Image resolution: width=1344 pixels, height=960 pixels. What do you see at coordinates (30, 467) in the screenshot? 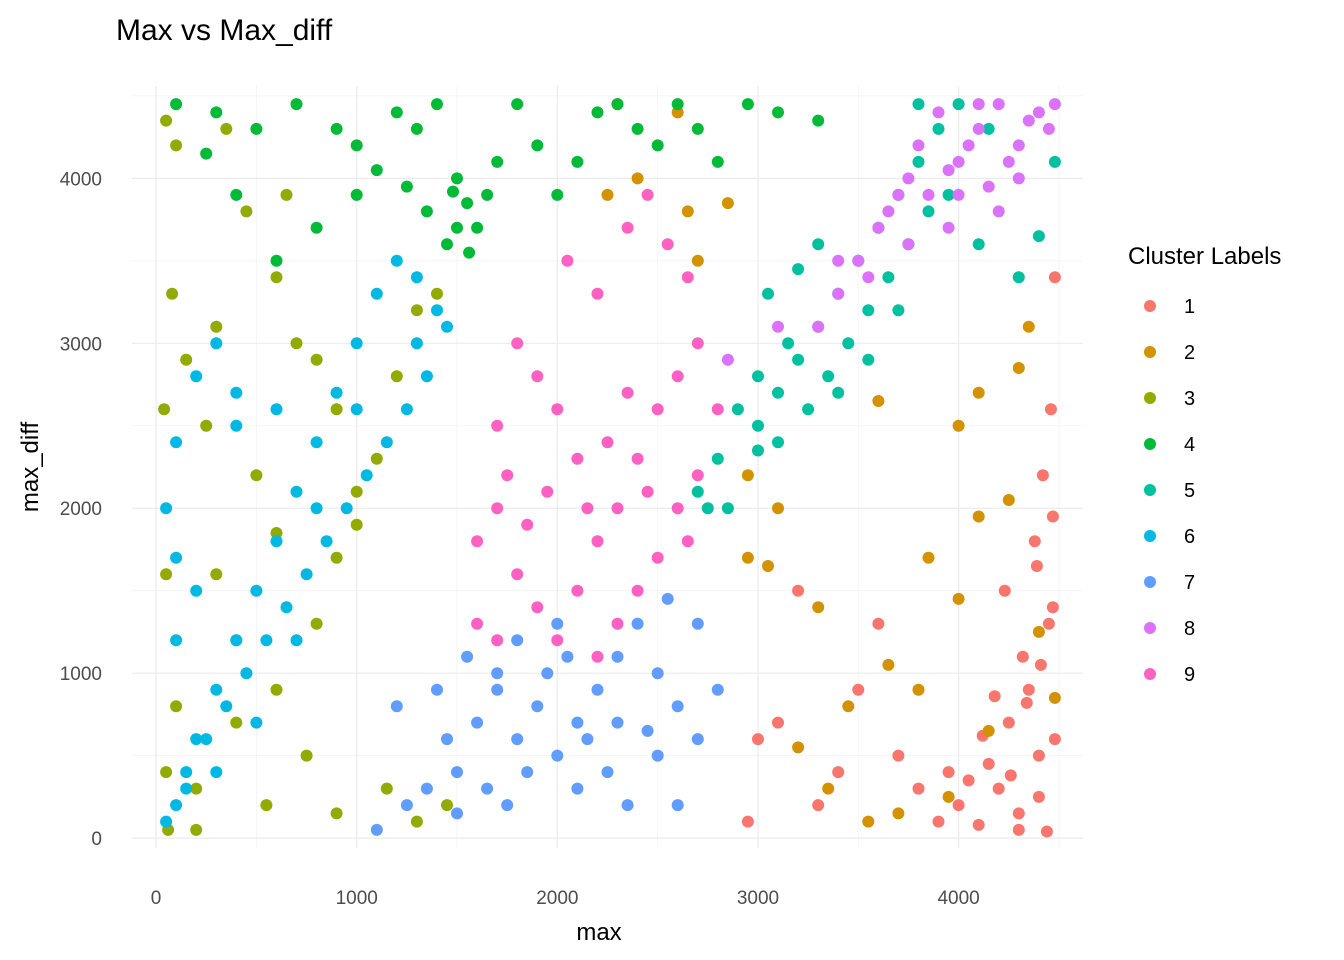
I see `y-axis-title: max_diff` at bounding box center [30, 467].